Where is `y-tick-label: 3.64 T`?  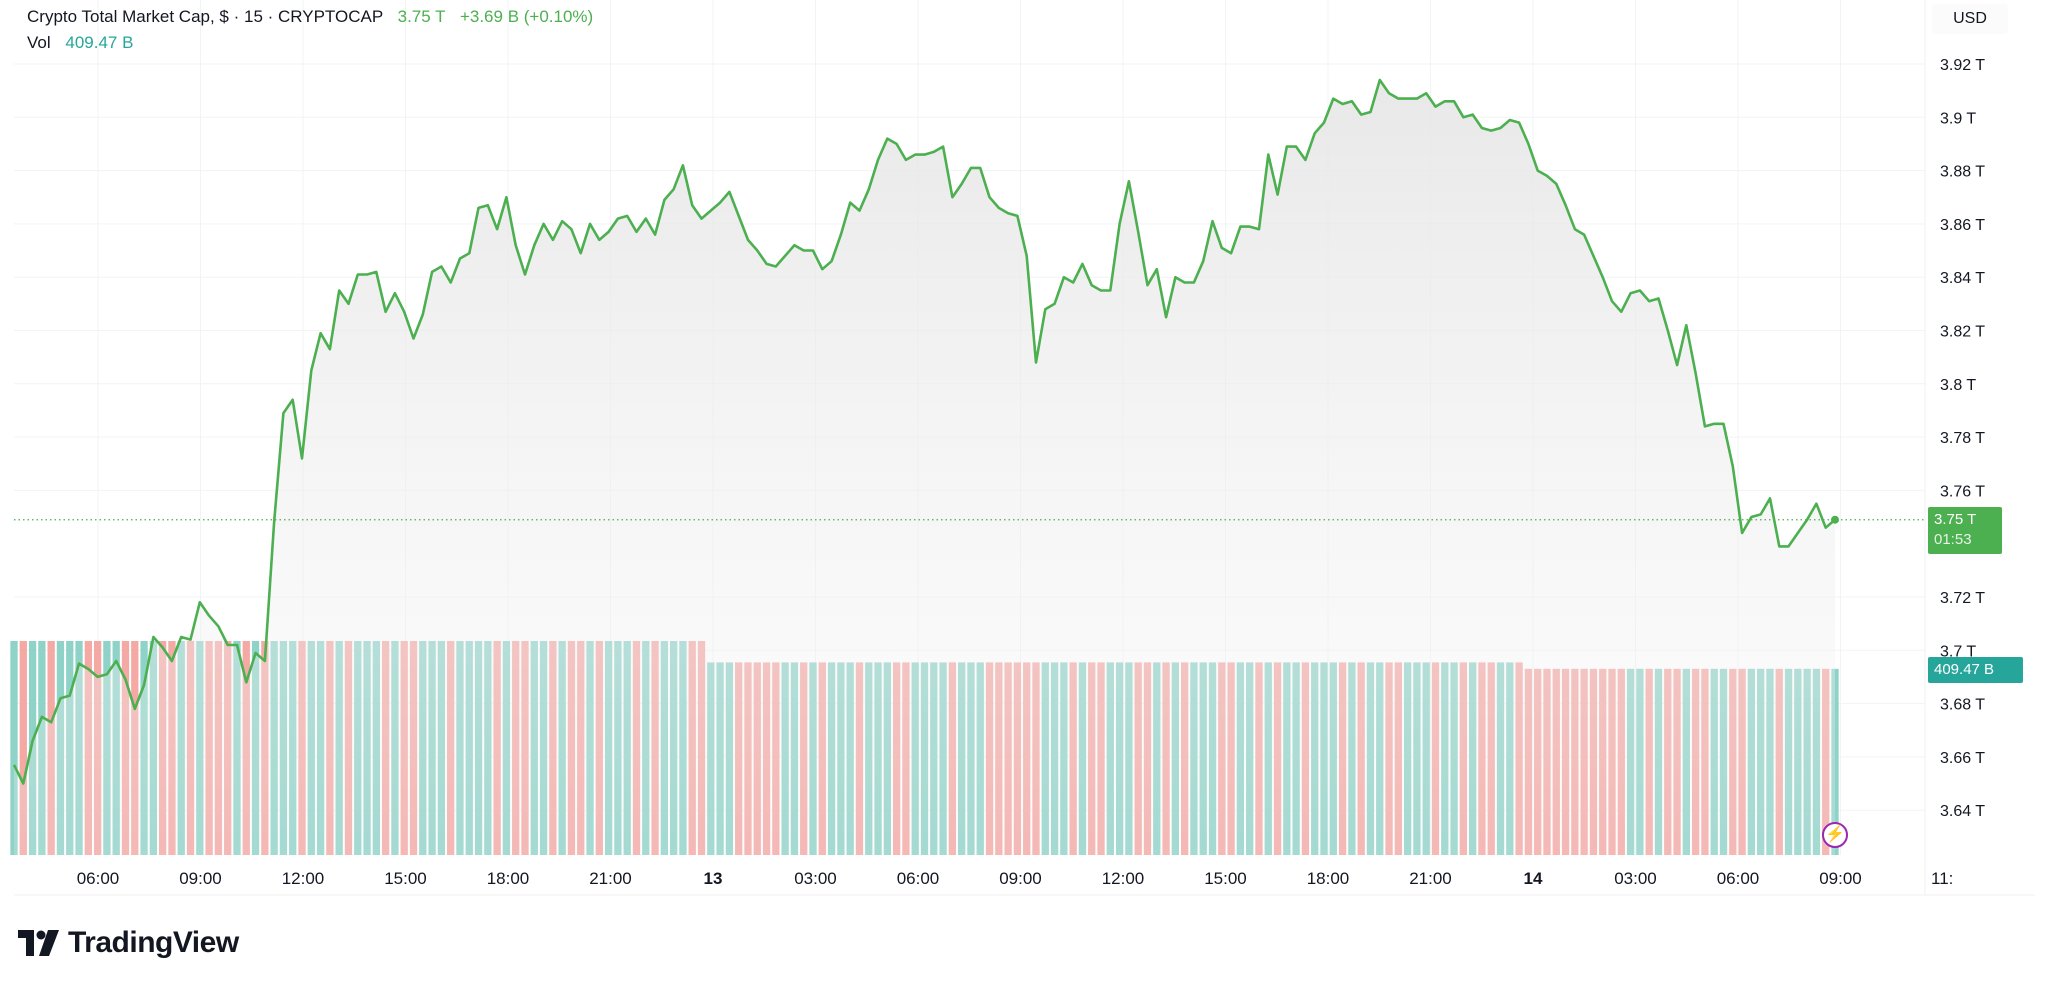 y-tick-label: 3.64 T is located at coordinates (1962, 811).